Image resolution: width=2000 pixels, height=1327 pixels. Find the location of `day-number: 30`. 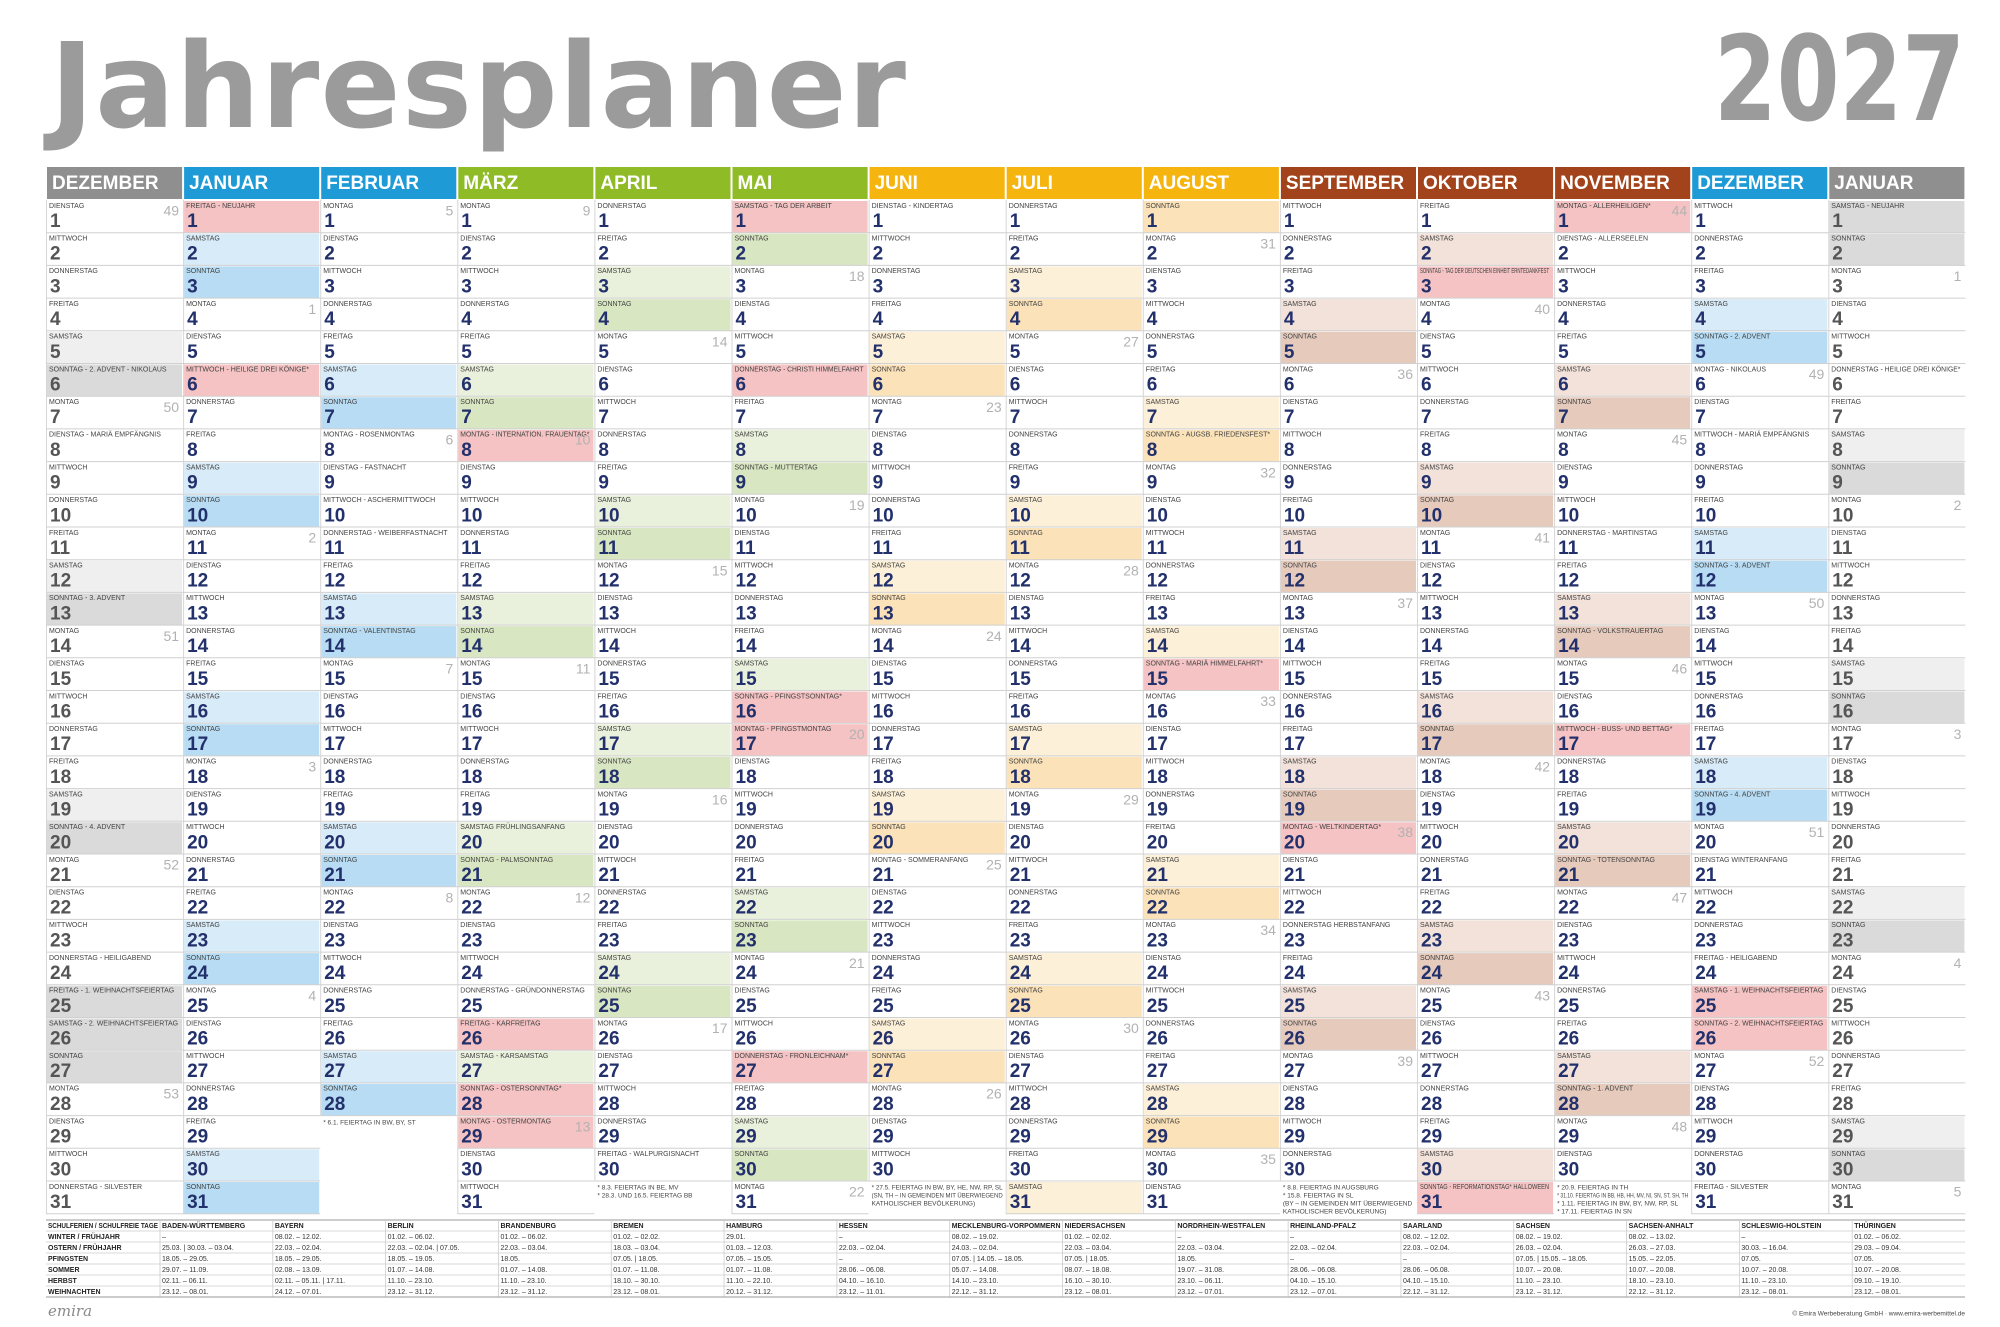

day-number: 30 is located at coordinates (1020, 1169).